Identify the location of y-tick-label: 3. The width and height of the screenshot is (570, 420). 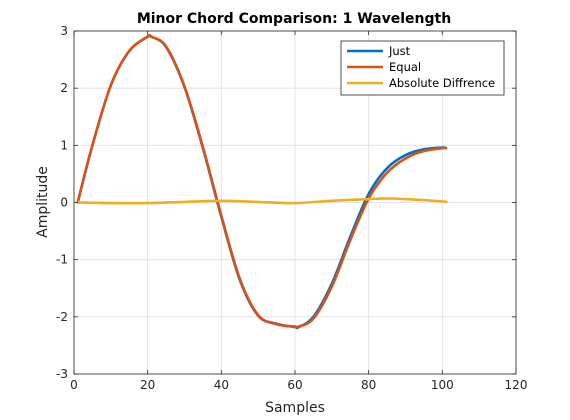
(64, 31).